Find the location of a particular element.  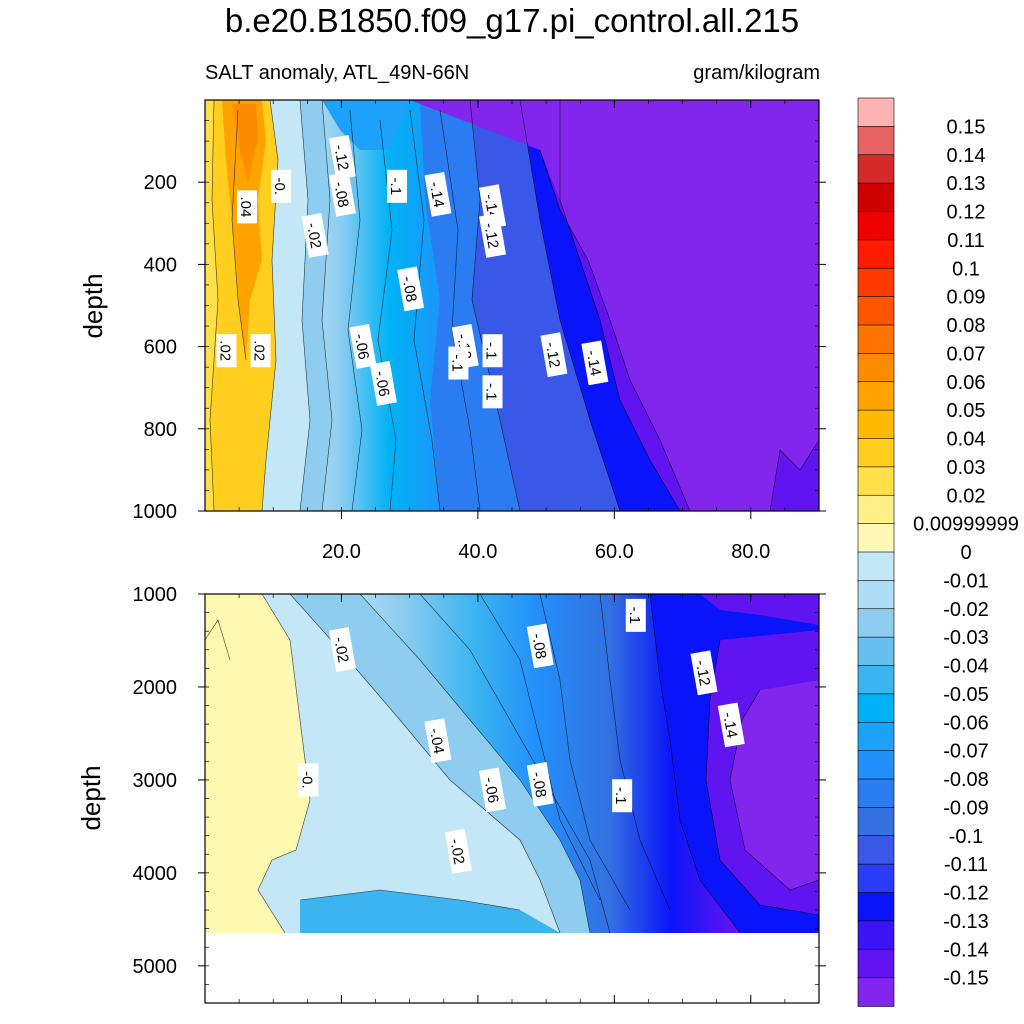

lower-y-tick-label: 4000 is located at coordinates (155, 874).